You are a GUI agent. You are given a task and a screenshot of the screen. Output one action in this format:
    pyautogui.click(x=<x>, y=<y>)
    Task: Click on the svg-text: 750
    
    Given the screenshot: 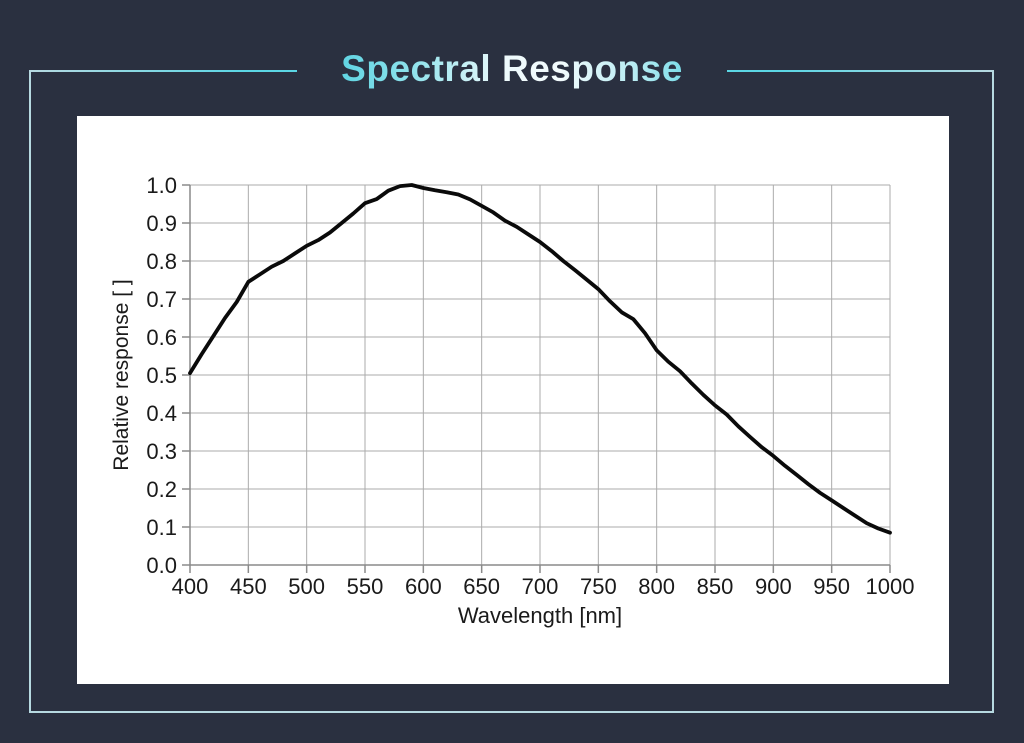 What is the action you would take?
    pyautogui.click(x=598, y=586)
    